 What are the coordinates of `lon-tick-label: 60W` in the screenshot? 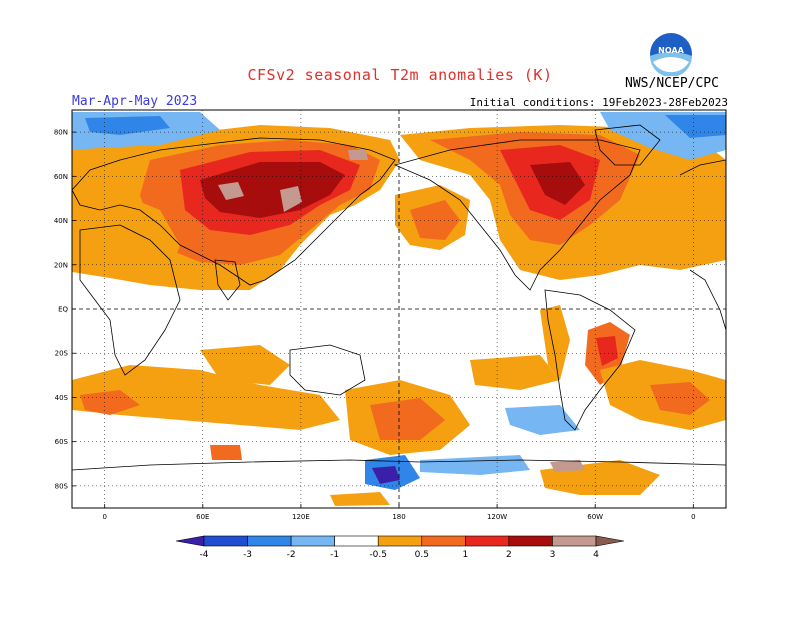 It's located at (595, 517).